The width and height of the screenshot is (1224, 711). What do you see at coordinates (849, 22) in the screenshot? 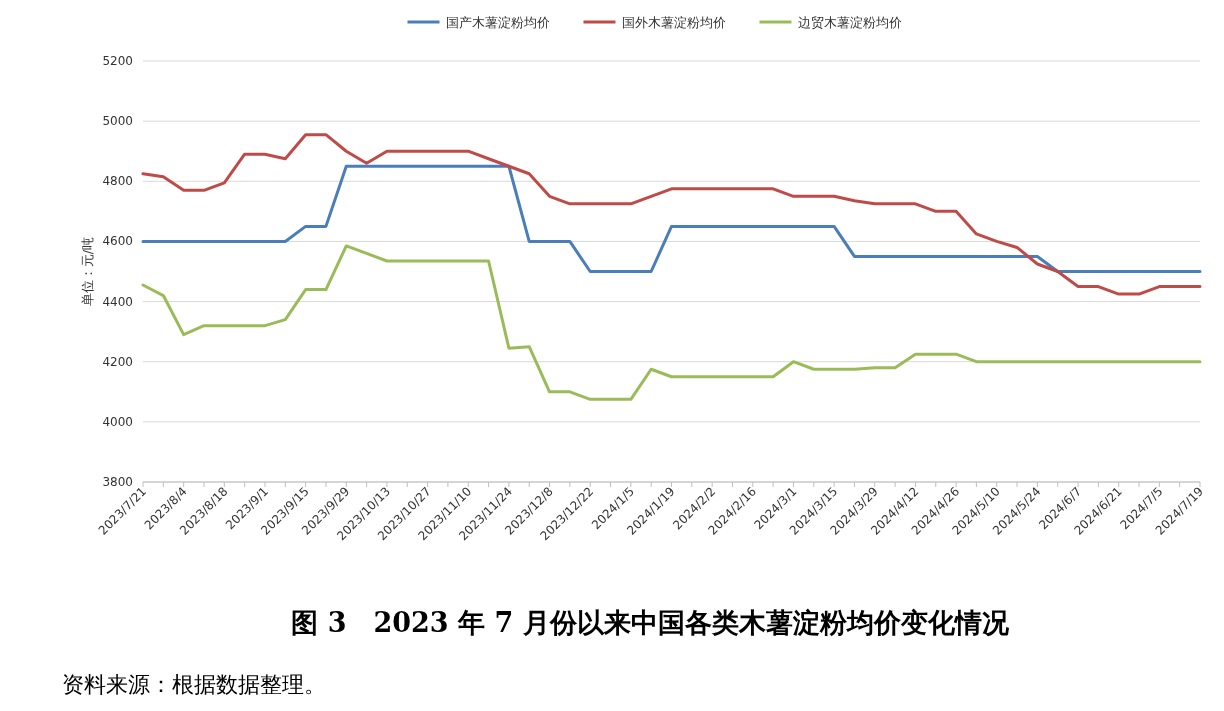
I see `legend-label: 边贸木薯淀粉均价` at bounding box center [849, 22].